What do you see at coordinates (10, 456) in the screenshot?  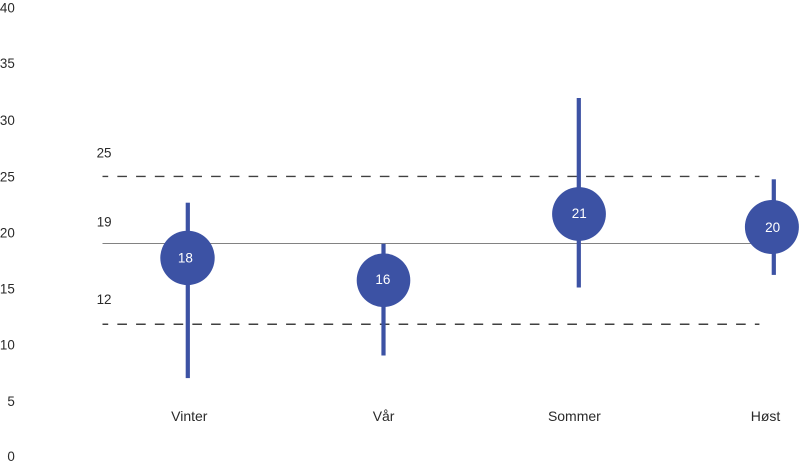 I see `svg-text: 0` at bounding box center [10, 456].